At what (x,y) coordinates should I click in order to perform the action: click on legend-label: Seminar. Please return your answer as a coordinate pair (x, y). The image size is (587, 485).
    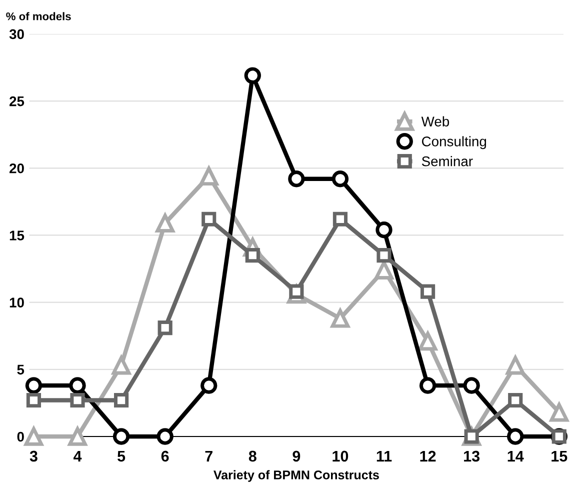
    Looking at the image, I should click on (447, 161).